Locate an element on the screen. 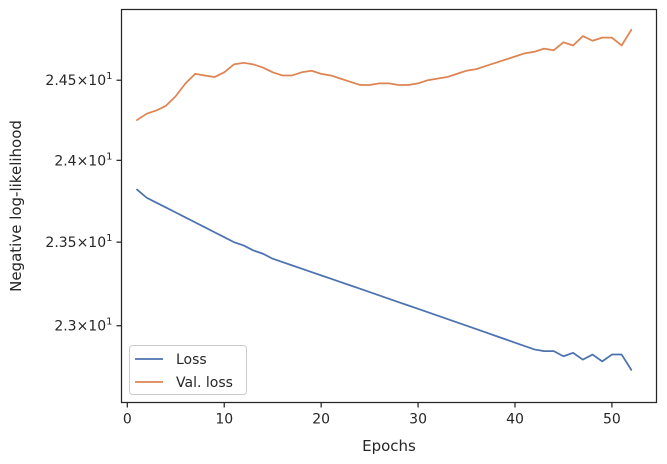 This screenshot has height=464, width=667. y-axis: 2.3×10¹ 2.35×10¹ 2.4×10¹ 2.45×10¹ is located at coordinates (83, 203).